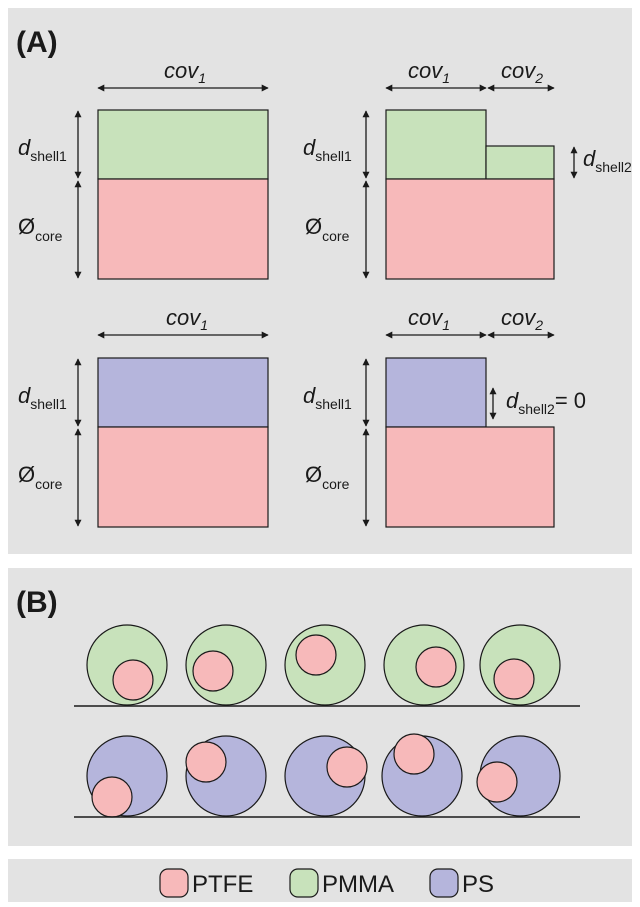 The height and width of the screenshot is (907, 640). What do you see at coordinates (222, 884) in the screenshot?
I see `legend-label-ptfe: PTFE` at bounding box center [222, 884].